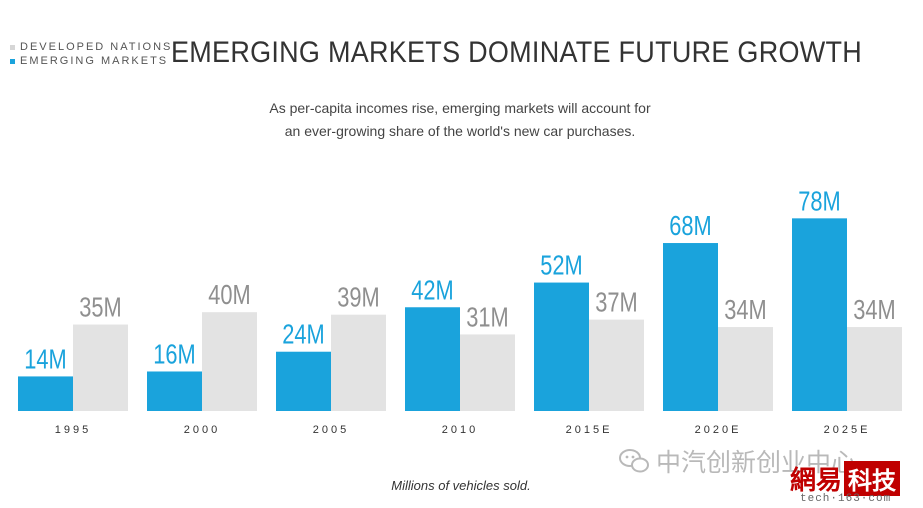 This screenshot has height=508, width=923. What do you see at coordinates (460, 430) in the screenshot?
I see `x-tick-label-2010: 2010` at bounding box center [460, 430].